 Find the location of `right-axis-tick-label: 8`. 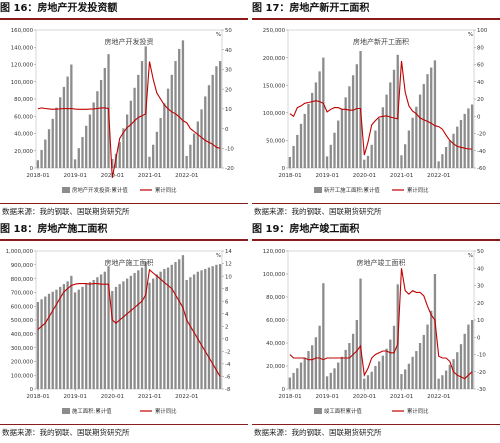

right-axis-tick-label: 8 is located at coordinates (227, 290).